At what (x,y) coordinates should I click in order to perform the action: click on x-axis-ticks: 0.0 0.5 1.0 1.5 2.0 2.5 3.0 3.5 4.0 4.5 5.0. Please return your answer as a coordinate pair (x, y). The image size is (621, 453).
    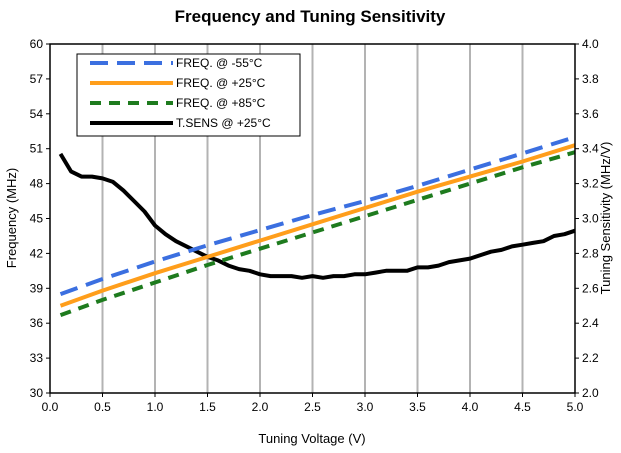
    Looking at the image, I should click on (313, 403).